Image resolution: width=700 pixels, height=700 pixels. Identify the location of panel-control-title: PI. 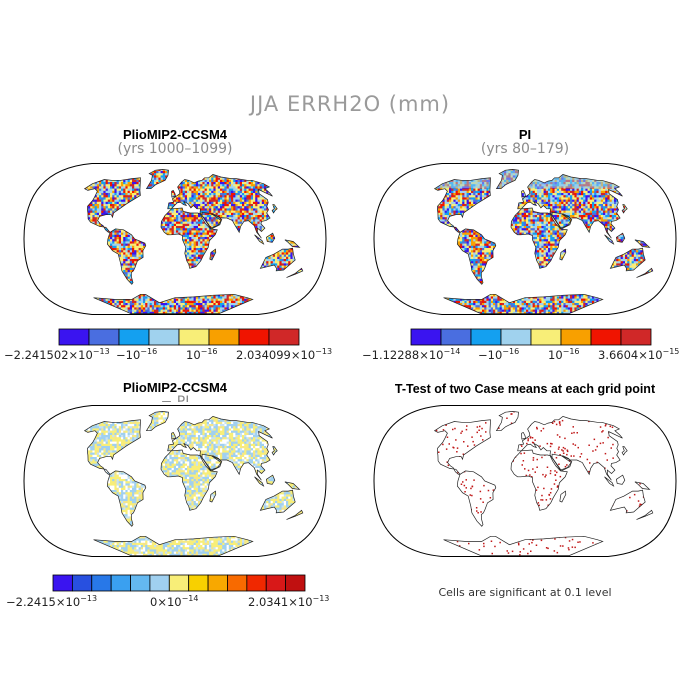
(525, 134).